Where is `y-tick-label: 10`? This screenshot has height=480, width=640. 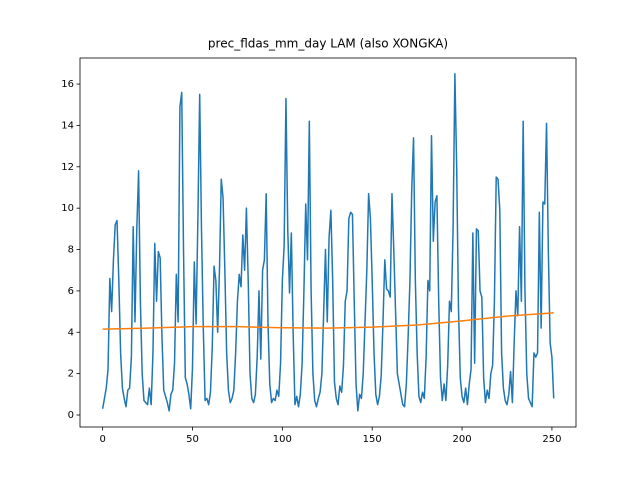
y-tick-label: 10 is located at coordinates (67, 208).